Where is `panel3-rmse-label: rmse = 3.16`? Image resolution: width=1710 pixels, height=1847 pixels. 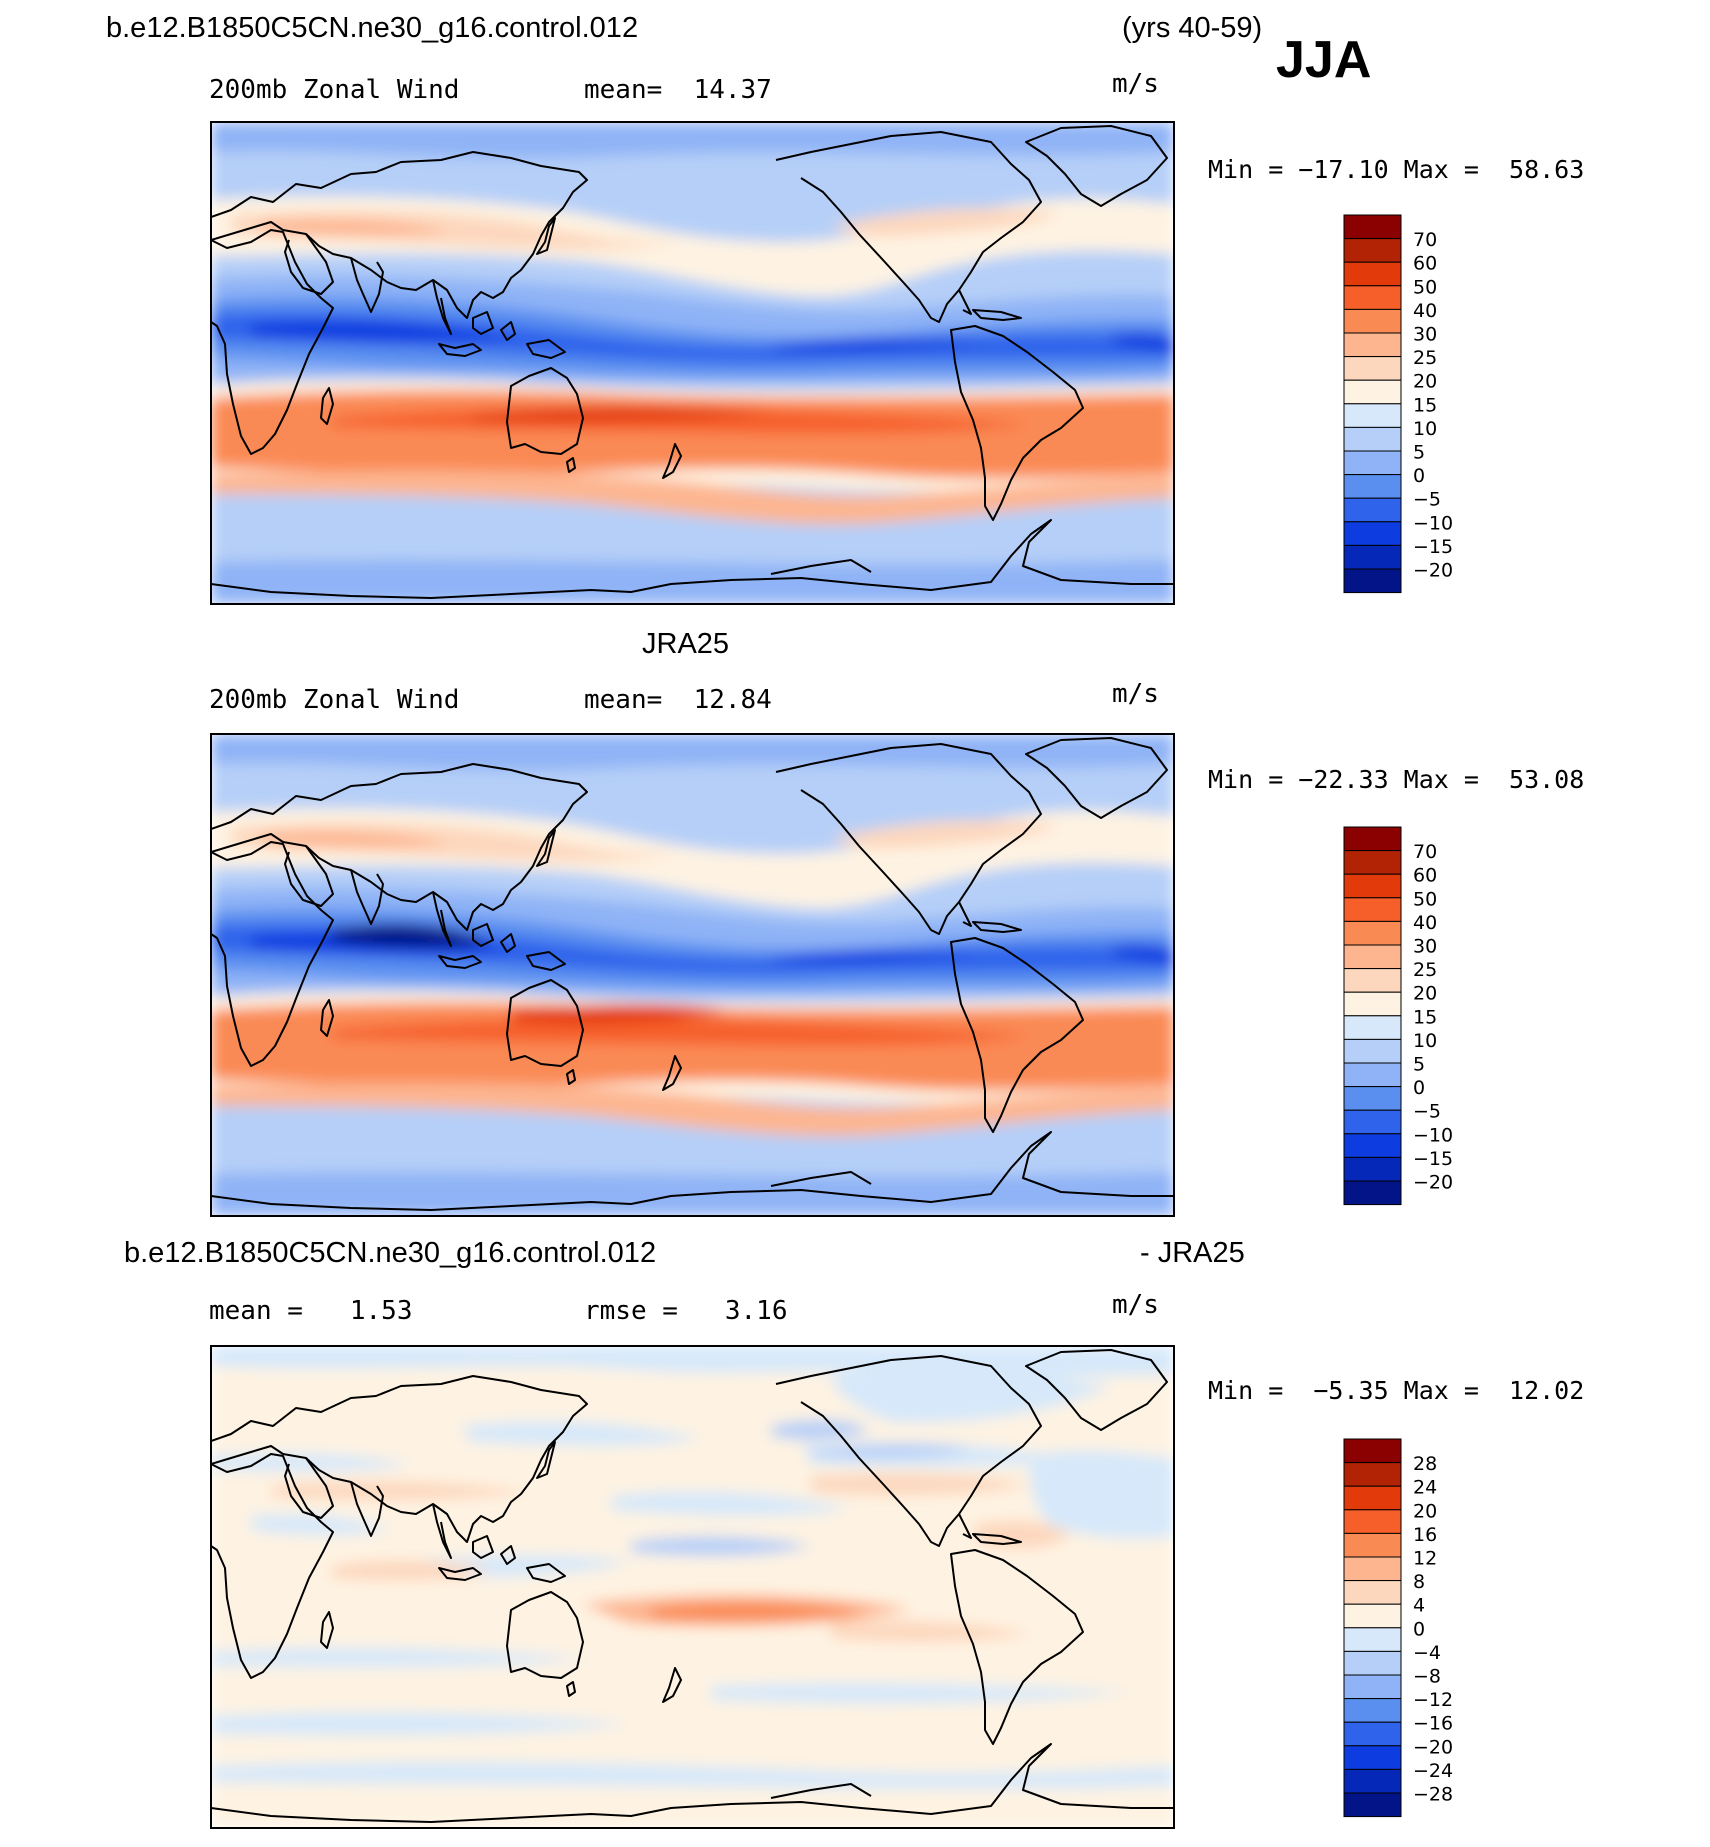 panel3-rmse-label: rmse = 3.16 is located at coordinates (686, 1311).